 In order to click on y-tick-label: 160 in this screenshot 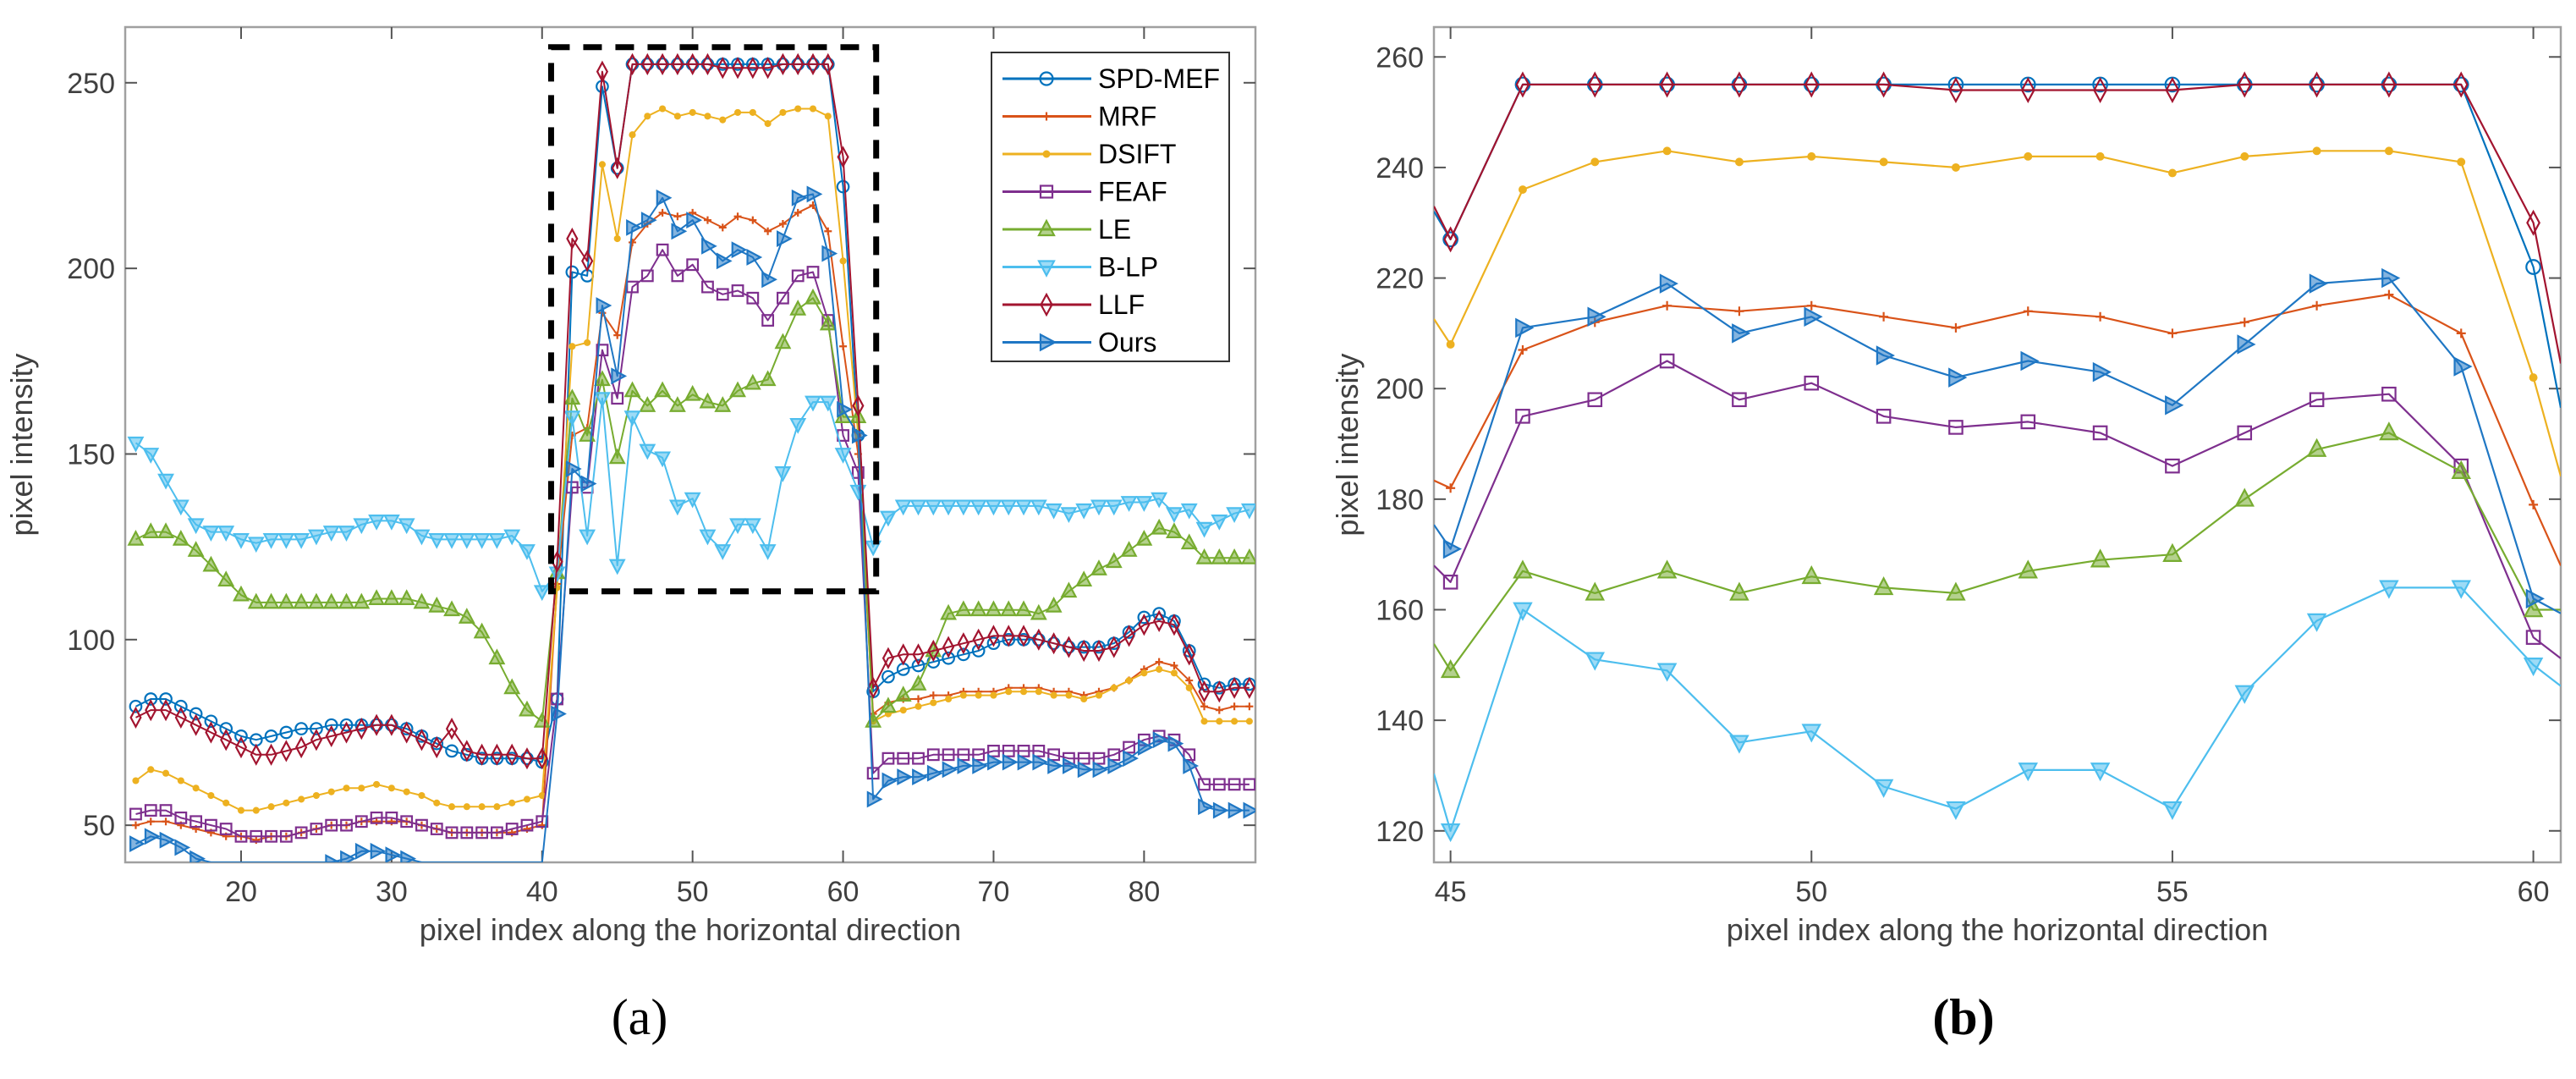, I will do `click(1400, 610)`.